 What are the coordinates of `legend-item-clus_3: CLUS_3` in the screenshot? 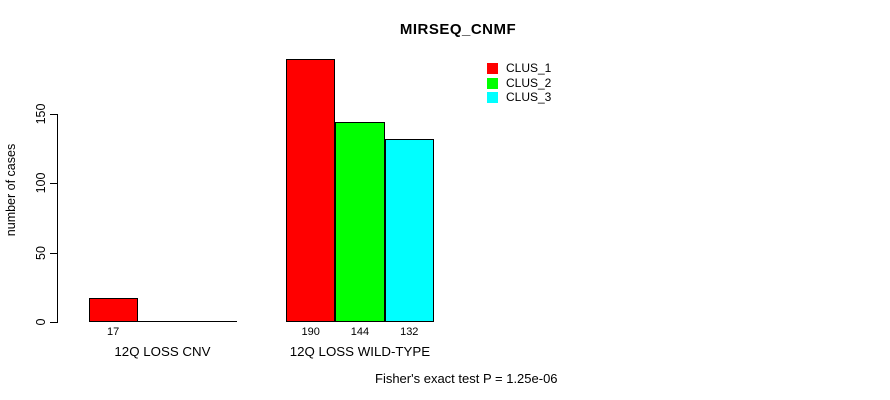 It's located at (519, 97).